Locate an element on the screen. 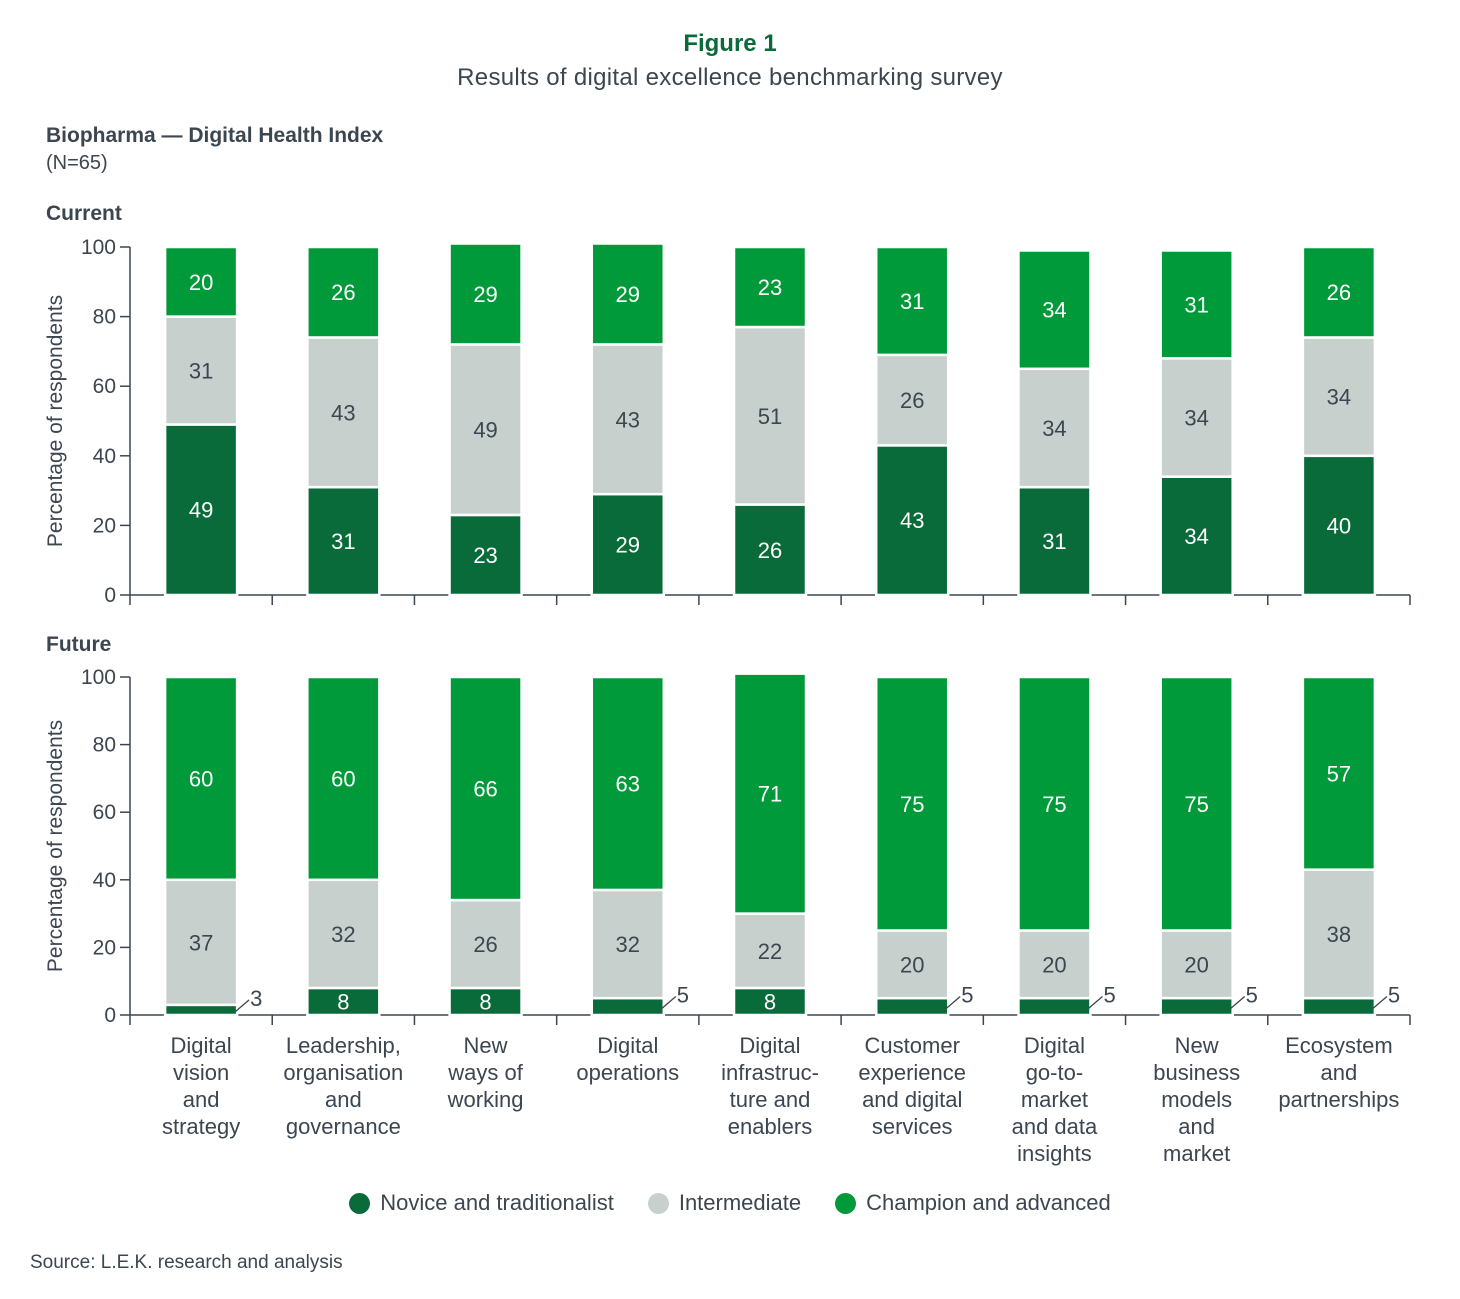 The width and height of the screenshot is (1460, 1299). future-data-label: 38 is located at coordinates (1339, 934).